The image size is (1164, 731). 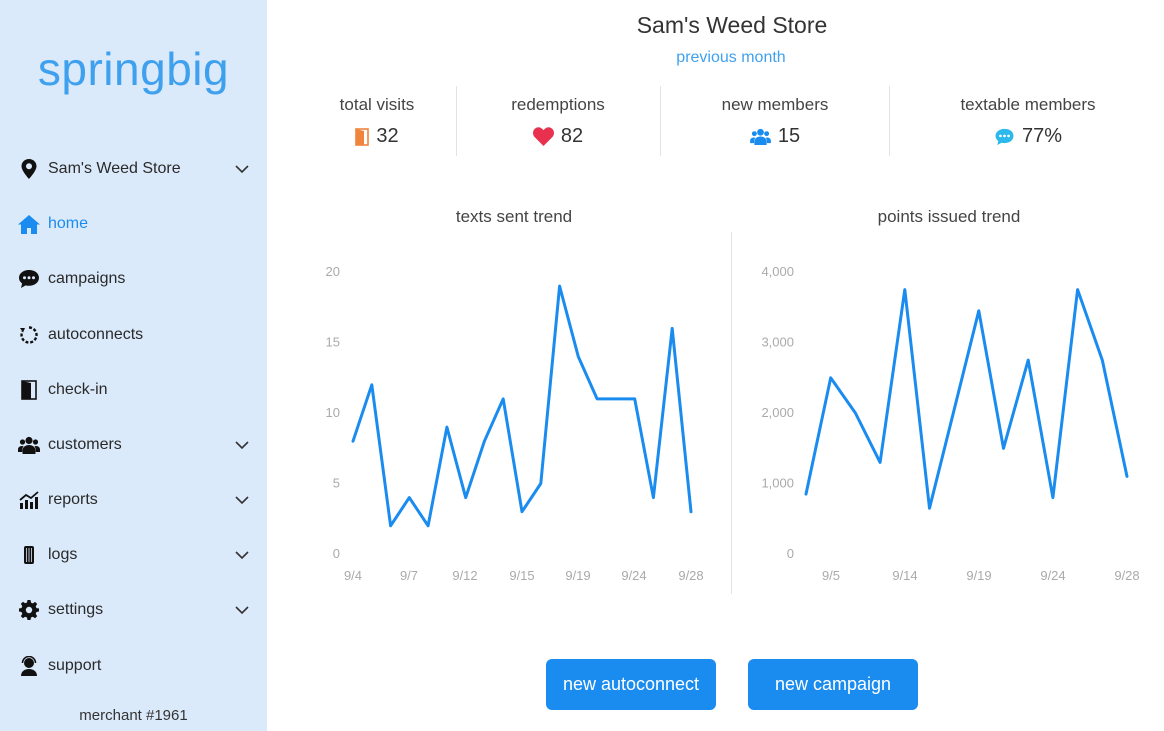 What do you see at coordinates (777, 271) in the screenshot?
I see `y-tick-label: 4,000` at bounding box center [777, 271].